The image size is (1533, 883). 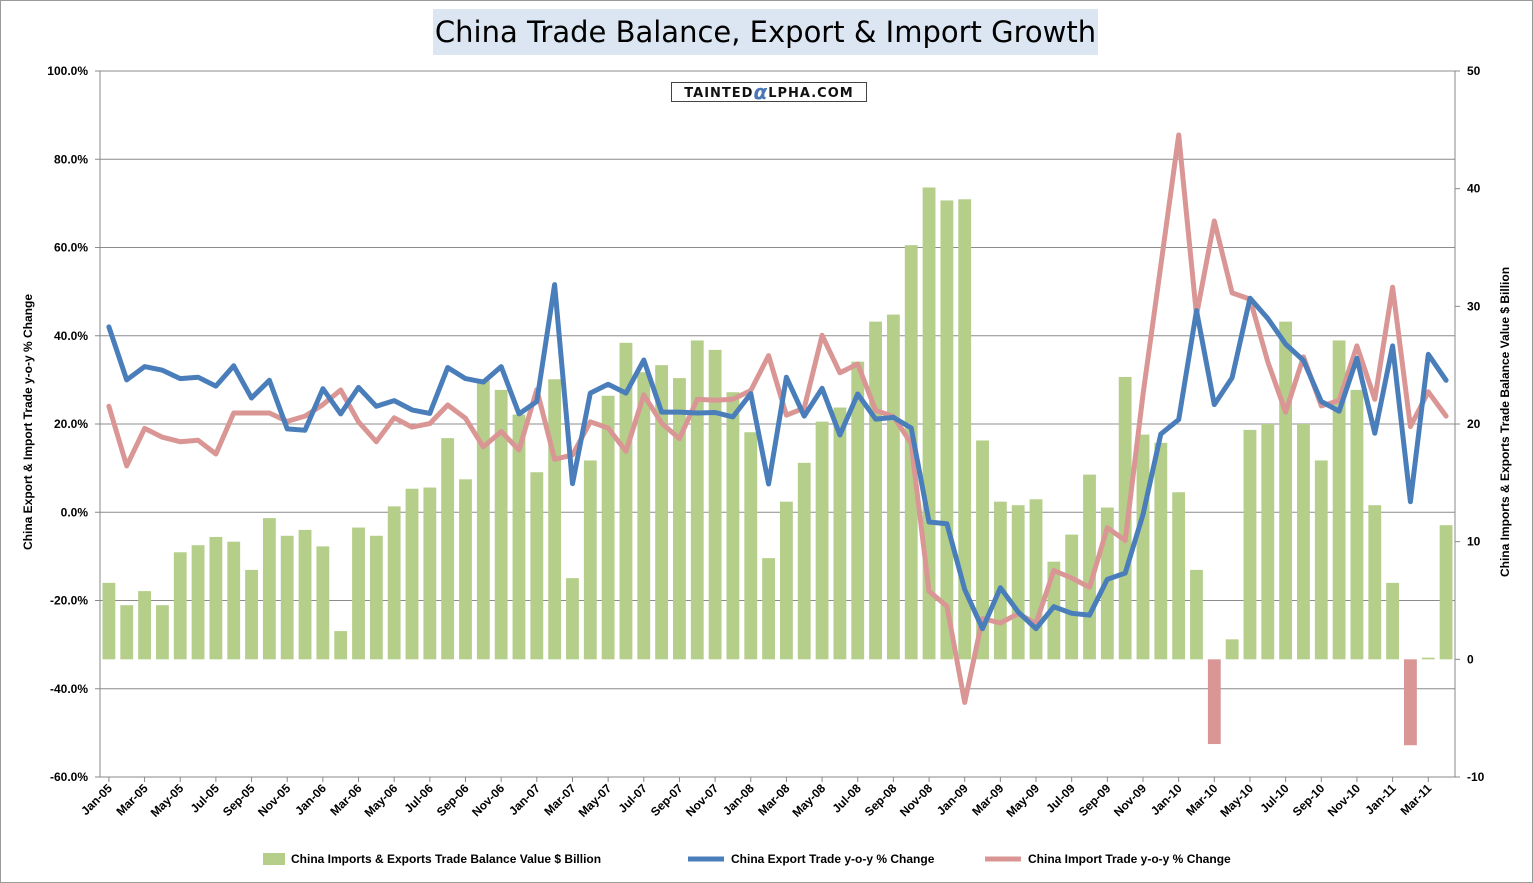 What do you see at coordinates (71, 336) in the screenshot?
I see `left-tick-label: 40.0%` at bounding box center [71, 336].